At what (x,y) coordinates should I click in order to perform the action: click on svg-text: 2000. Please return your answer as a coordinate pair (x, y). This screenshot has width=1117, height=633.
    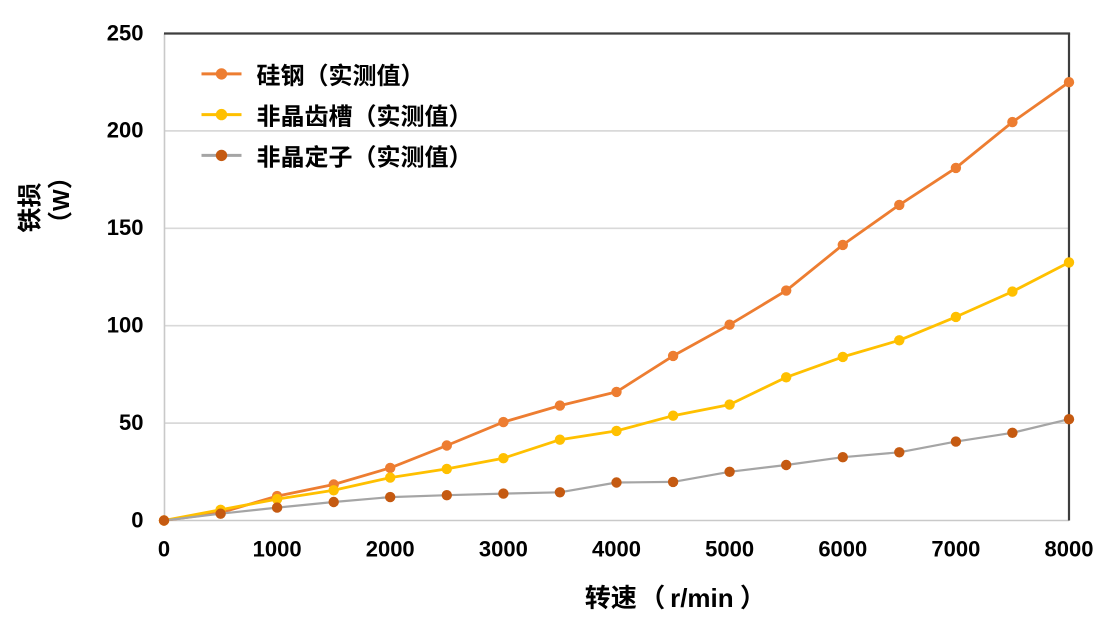
    Looking at the image, I should click on (390, 549).